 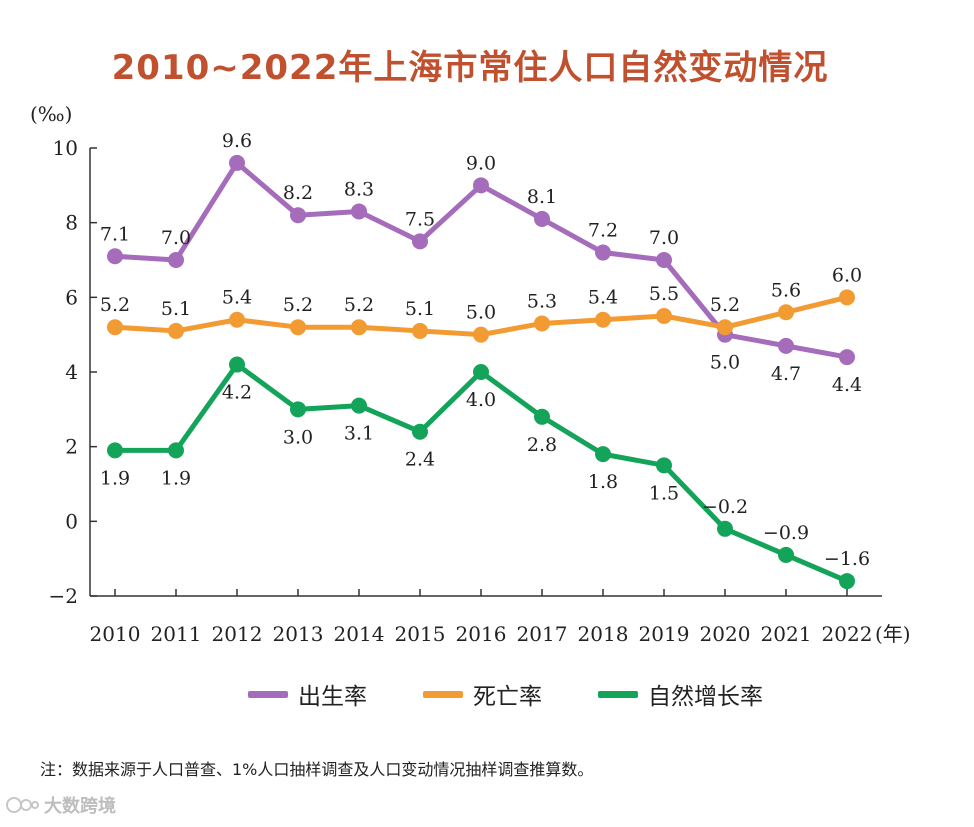 I want to click on data-label: −1.6, so click(x=847, y=559).